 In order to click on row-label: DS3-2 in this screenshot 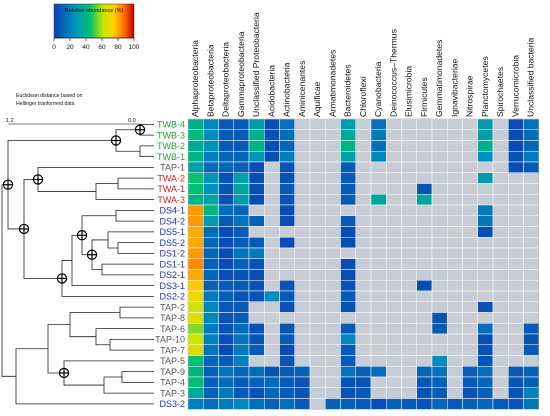, I will do `click(172, 404)`.